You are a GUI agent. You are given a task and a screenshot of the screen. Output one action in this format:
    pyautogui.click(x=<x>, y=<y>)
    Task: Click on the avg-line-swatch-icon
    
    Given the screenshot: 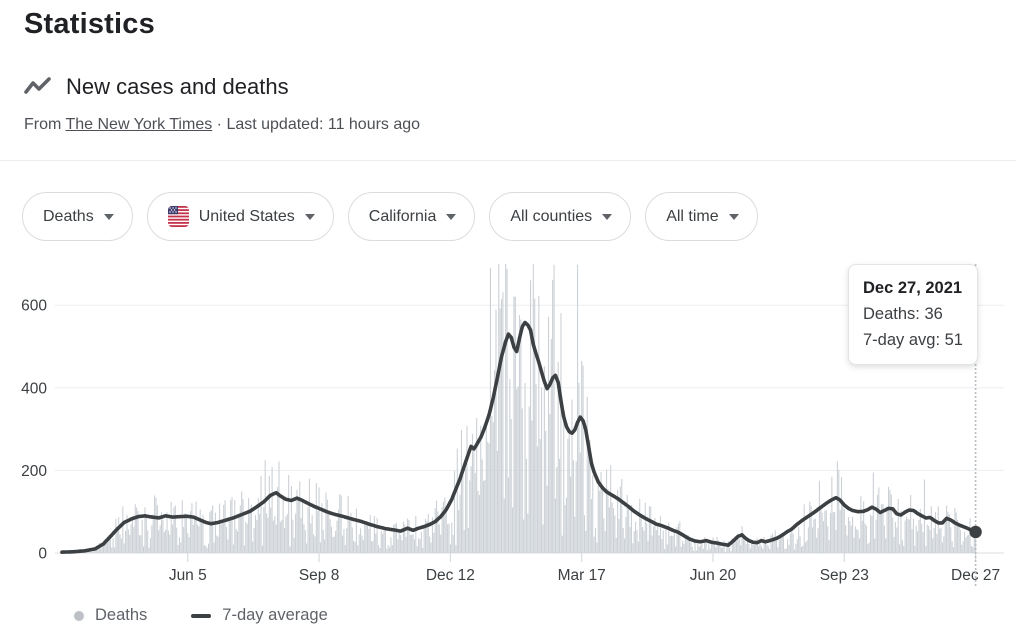 What is the action you would take?
    pyautogui.click(x=201, y=615)
    